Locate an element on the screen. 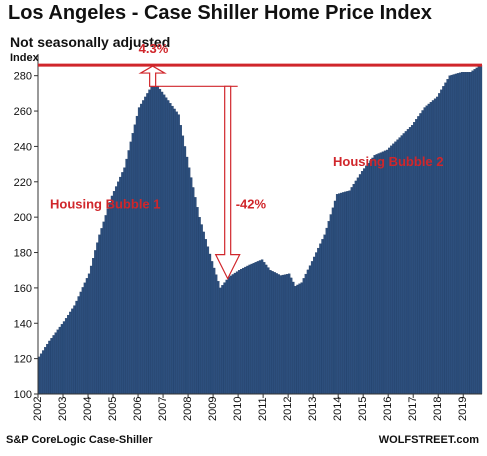  bubble2-label: Housing Bubble 2 is located at coordinates (388, 161).